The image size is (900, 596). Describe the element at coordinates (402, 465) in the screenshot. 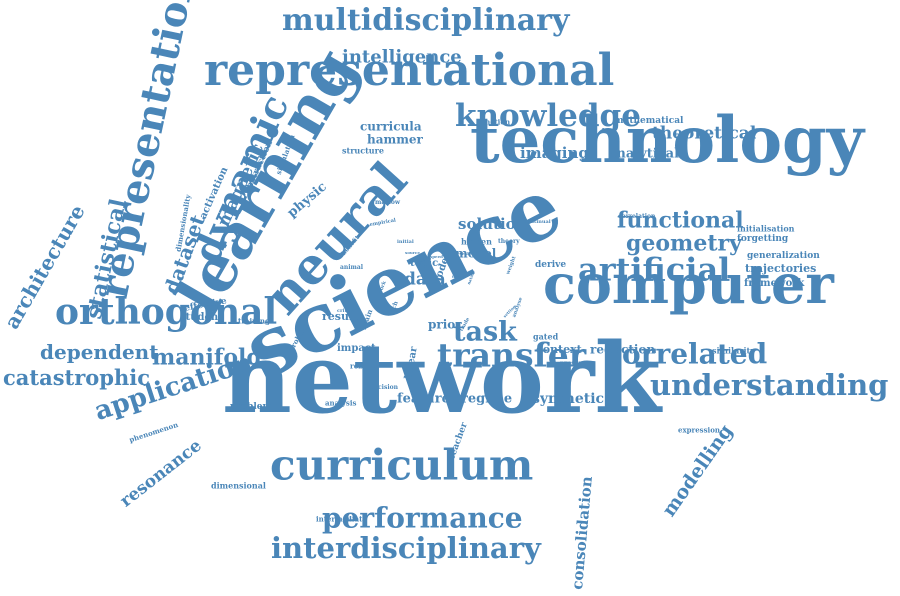

I see `word-curriculum: curriculum` at that location.